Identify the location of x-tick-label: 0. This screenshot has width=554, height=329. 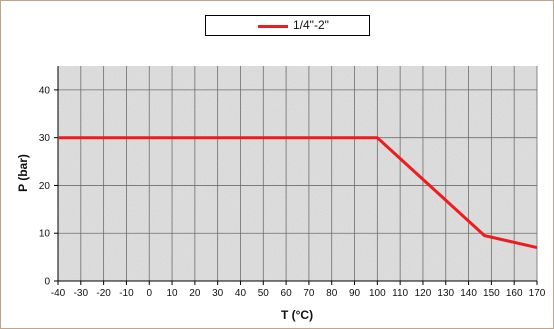
(149, 293).